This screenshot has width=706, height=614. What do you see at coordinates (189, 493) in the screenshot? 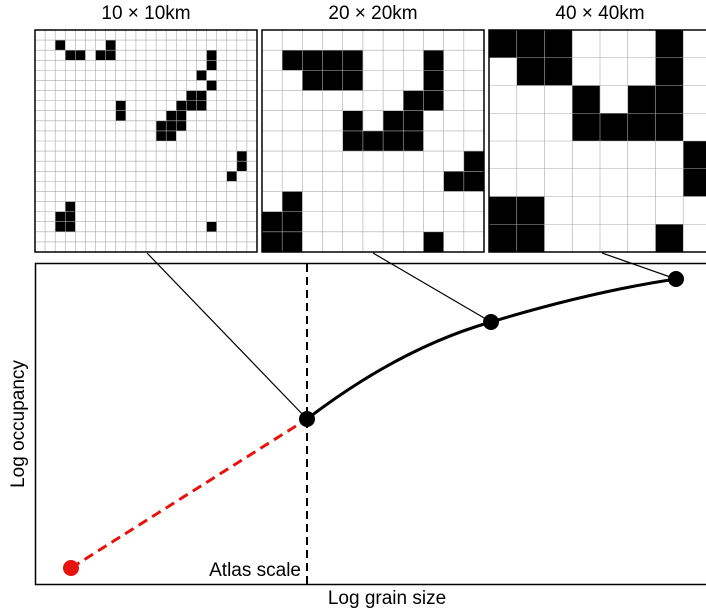
I see `extrapolation` at bounding box center [189, 493].